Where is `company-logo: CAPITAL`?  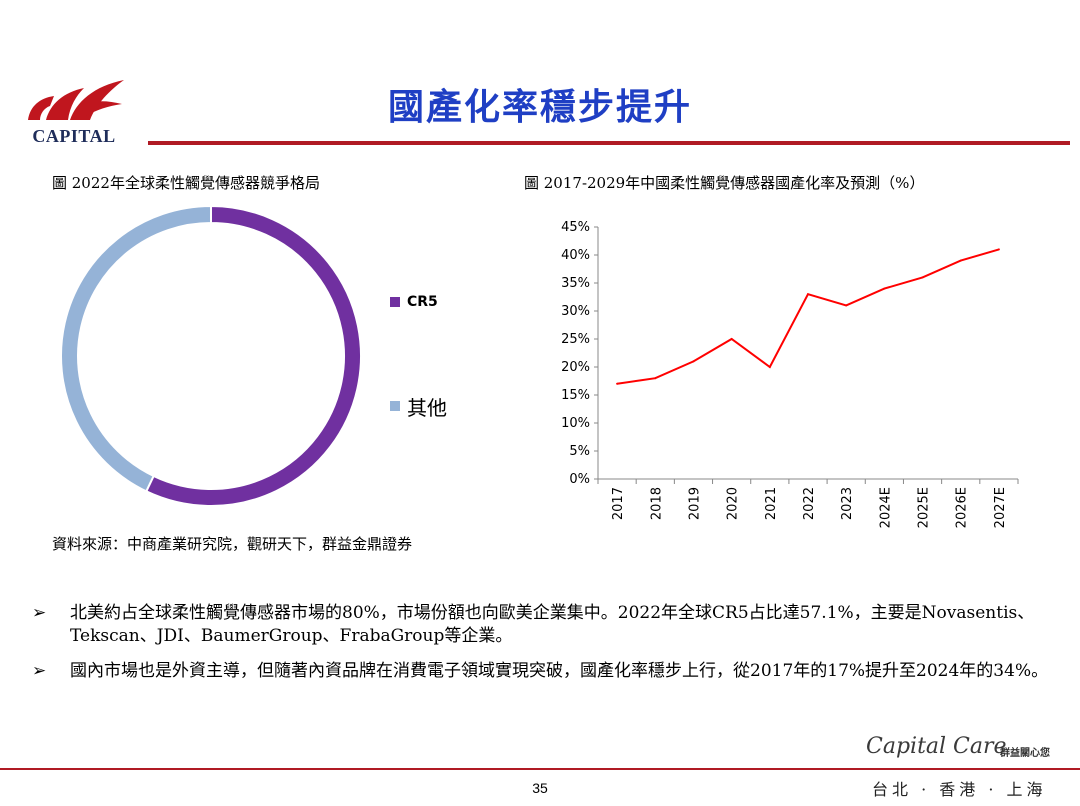 company-logo: CAPITAL is located at coordinates (74, 112).